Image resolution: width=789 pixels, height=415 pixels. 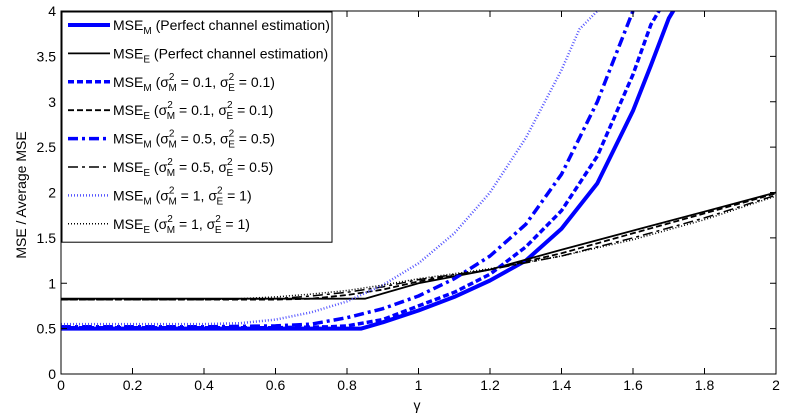 I want to click on y-tick-label: 4, so click(x=52, y=11).